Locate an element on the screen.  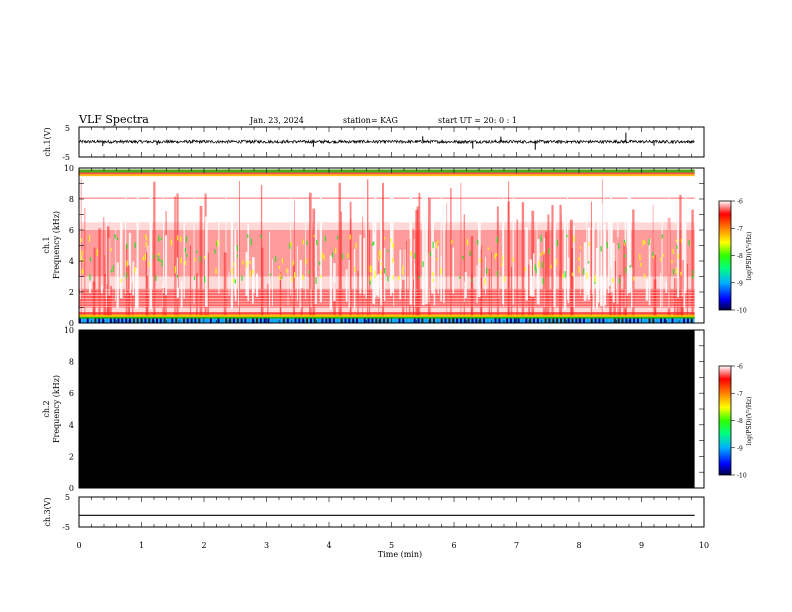
start-ut-label: start UT = 20: 0 : 1 is located at coordinates (477, 120).